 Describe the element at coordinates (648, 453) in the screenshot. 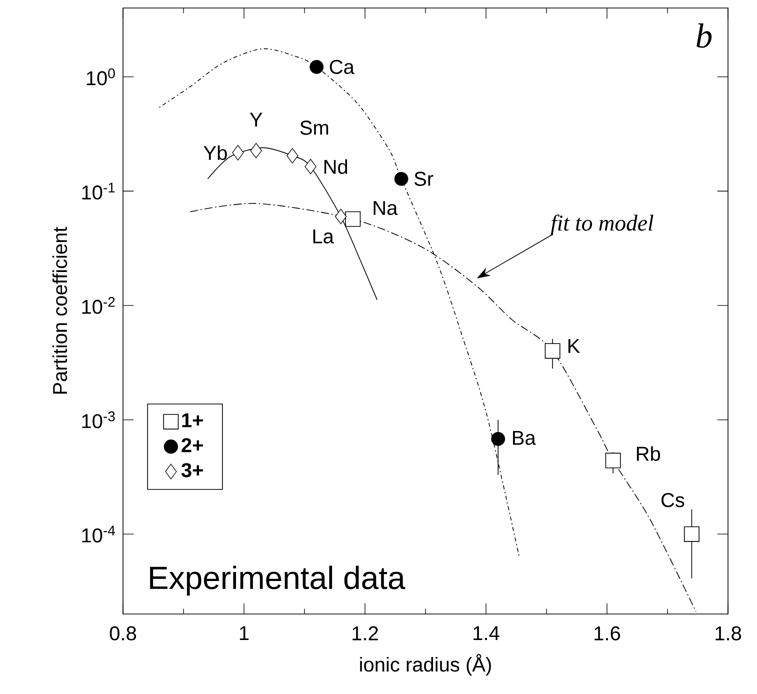

I see `annotation: Rb` at that location.